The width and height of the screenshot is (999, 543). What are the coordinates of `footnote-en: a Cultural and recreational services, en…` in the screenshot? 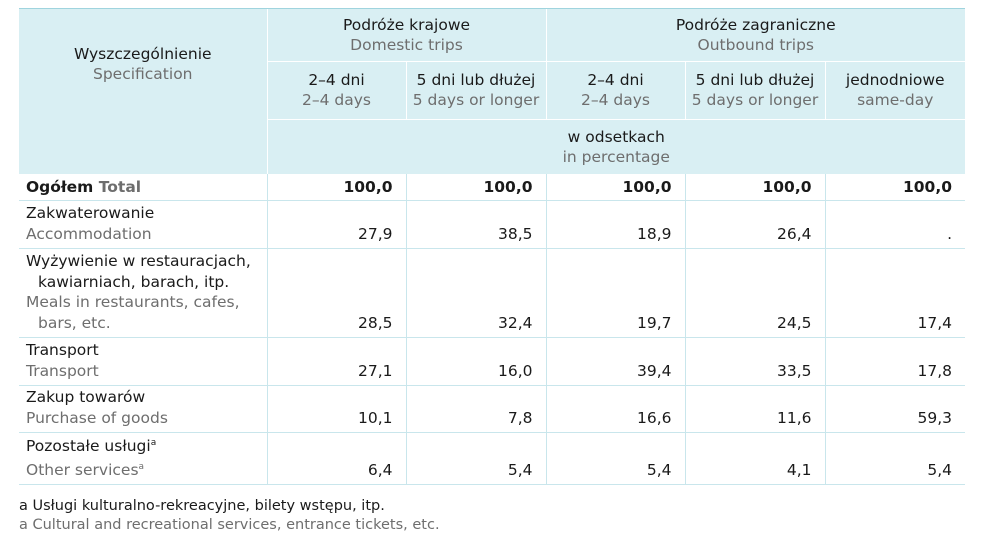 It's located at (229, 525).